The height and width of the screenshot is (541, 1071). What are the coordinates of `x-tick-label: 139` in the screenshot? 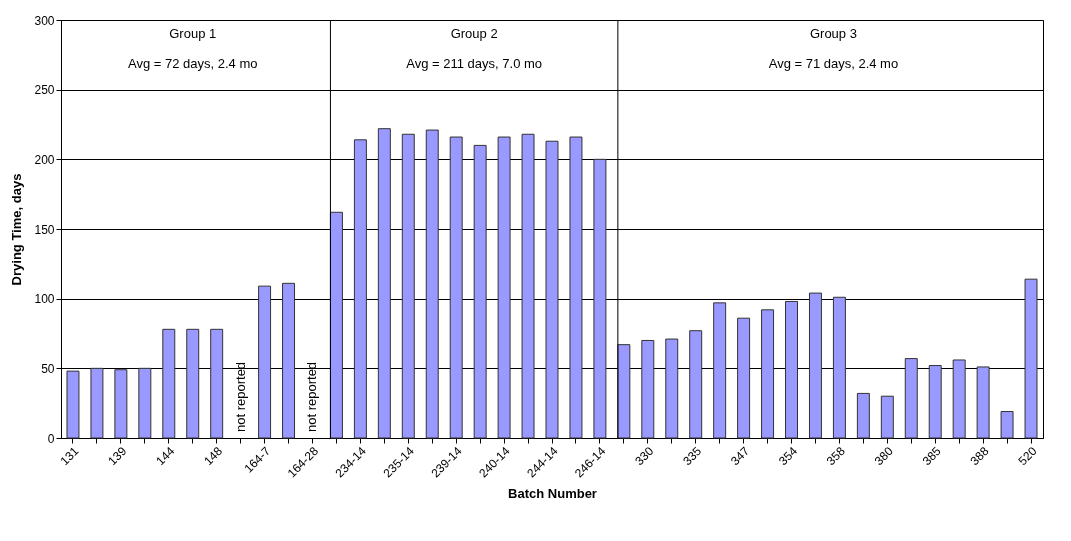 It's located at (117, 456).